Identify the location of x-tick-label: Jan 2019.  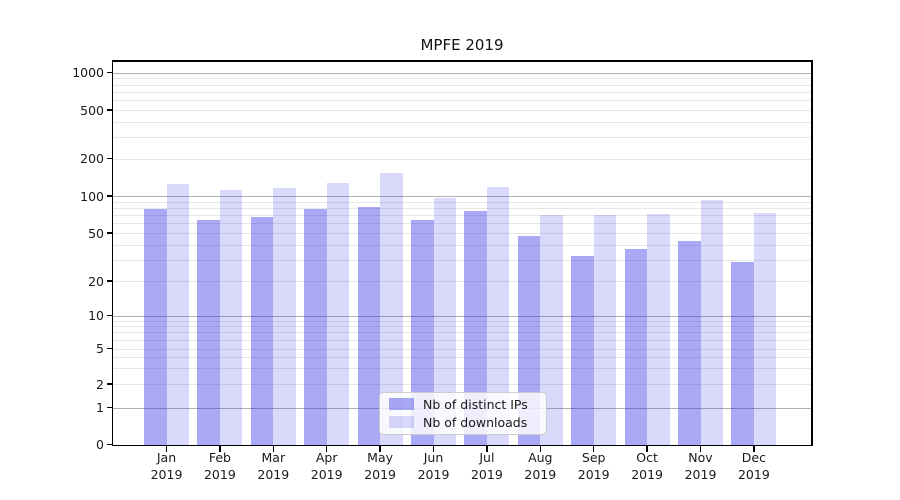
(167, 466).